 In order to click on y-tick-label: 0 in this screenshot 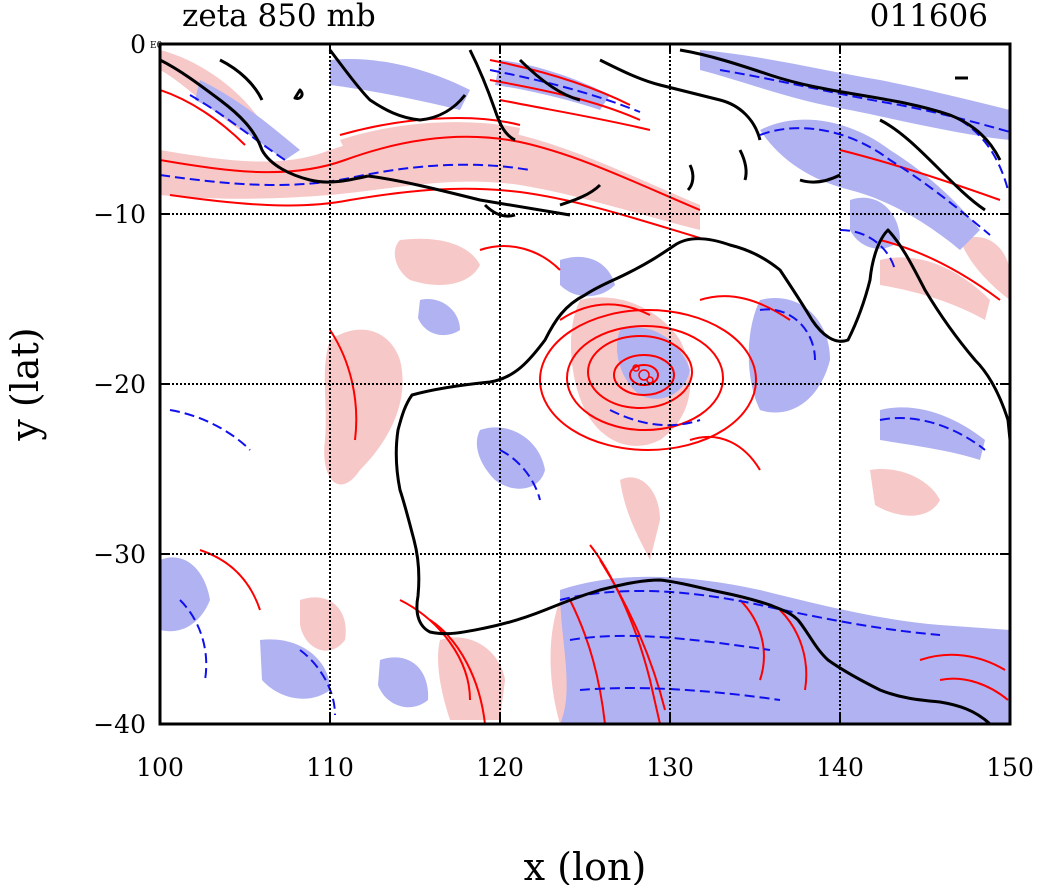, I will do `click(138, 44)`.